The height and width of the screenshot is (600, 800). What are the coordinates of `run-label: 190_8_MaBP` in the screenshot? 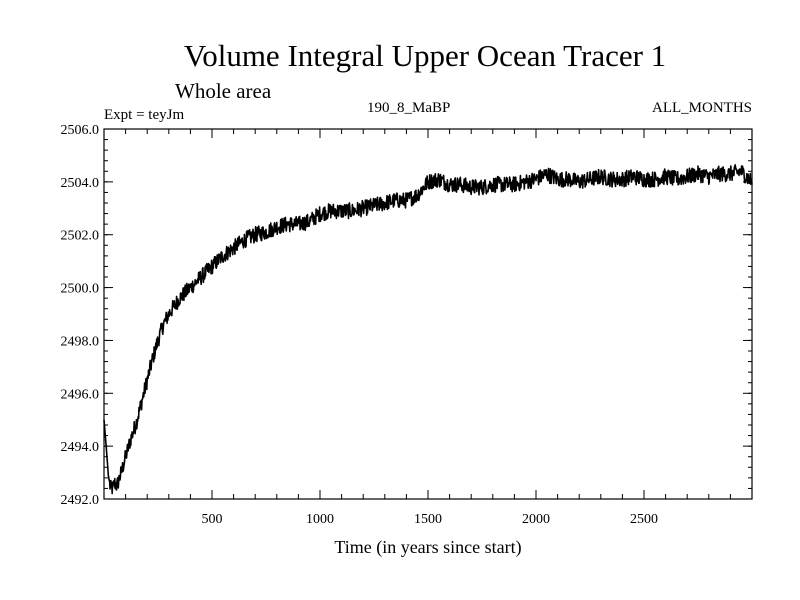 It's located at (408, 108).